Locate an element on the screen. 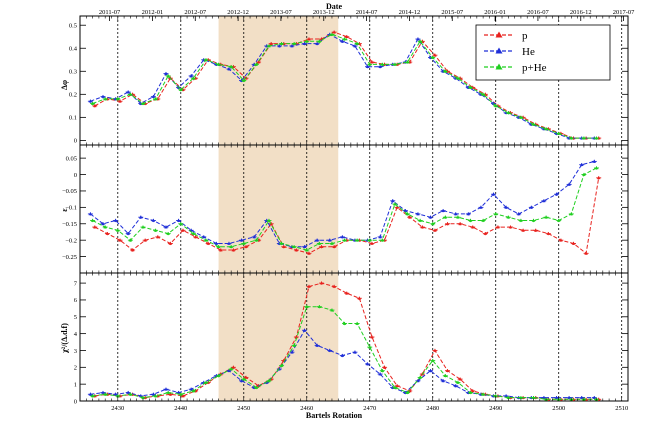 The height and width of the screenshot is (422, 664). panel-3-ytick-label: 7 is located at coordinates (76, 283).